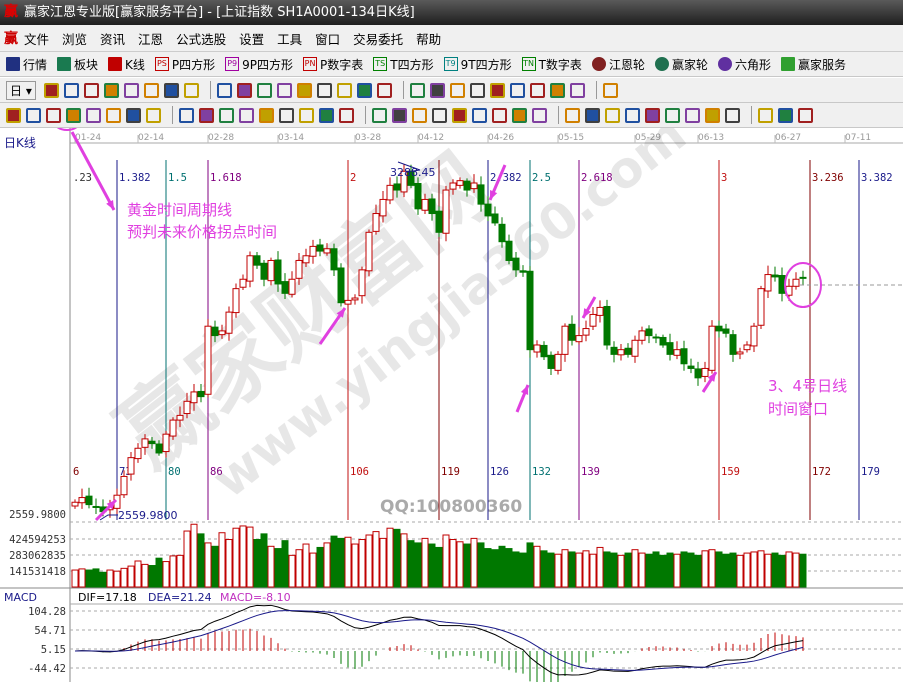 Image resolution: width=903 pixels, height=682 pixels. What do you see at coordinates (91, 90) in the screenshot?
I see `chart-3-icon` at bounding box center [91, 90].